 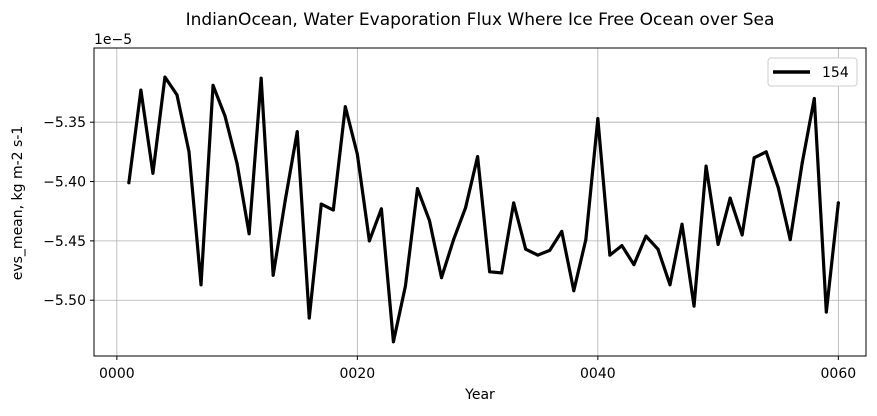 What do you see at coordinates (18, 203) in the screenshot?
I see `y-axis-label: evs_mean, kg m-2 s-1` at bounding box center [18, 203].